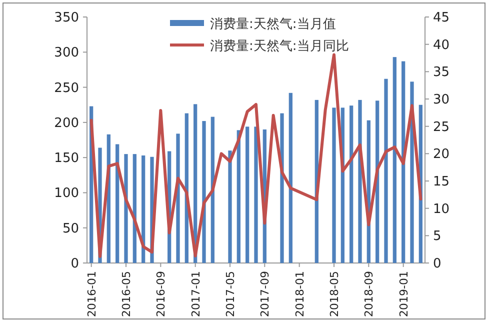 This screenshot has height=325, width=488. Describe the element at coordinates (369, 294) in the screenshot. I see `x-tick-label: 2018-09` at that location.